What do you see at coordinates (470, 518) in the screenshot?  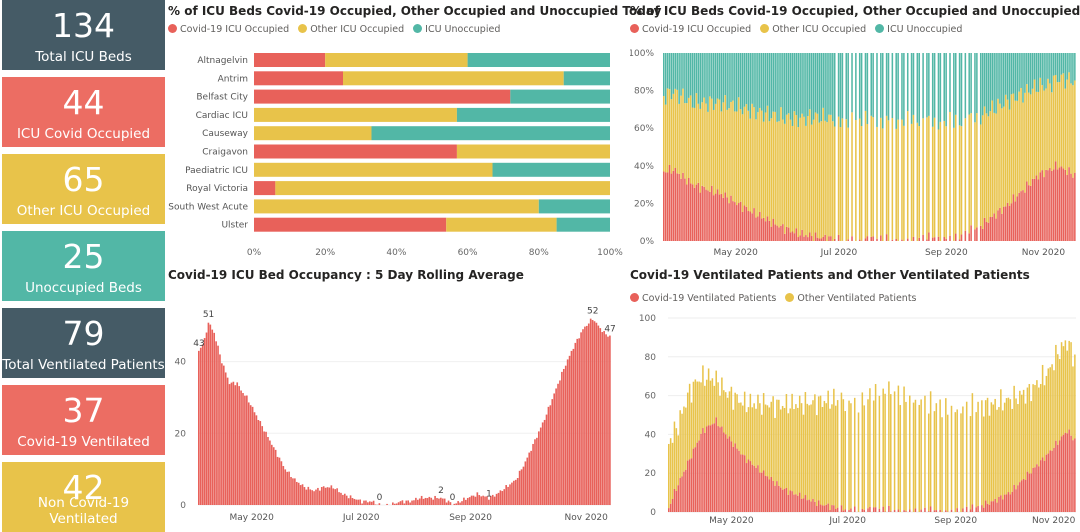 I see `x-tick-label: Sep 2020` at bounding box center [470, 518].